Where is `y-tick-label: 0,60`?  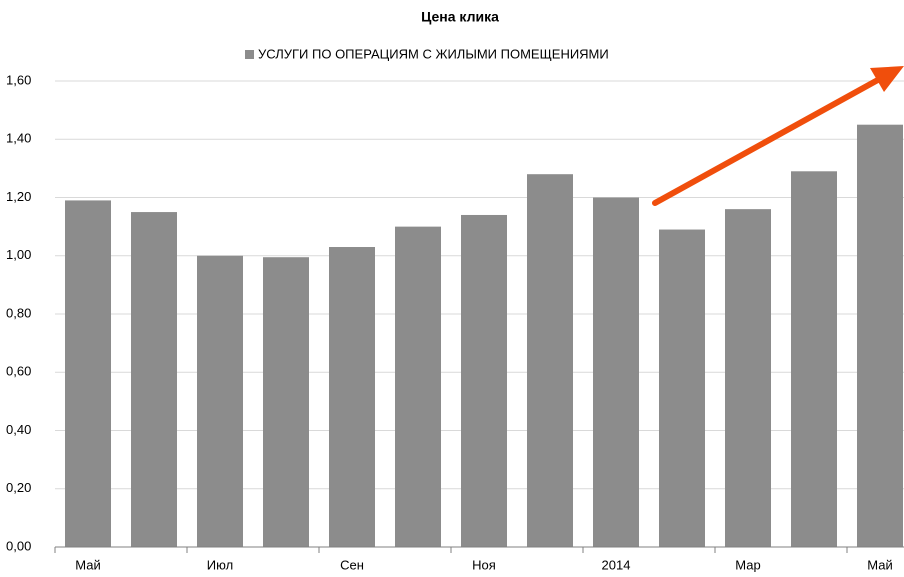
y-tick-label: 0,60 is located at coordinates (18, 371).